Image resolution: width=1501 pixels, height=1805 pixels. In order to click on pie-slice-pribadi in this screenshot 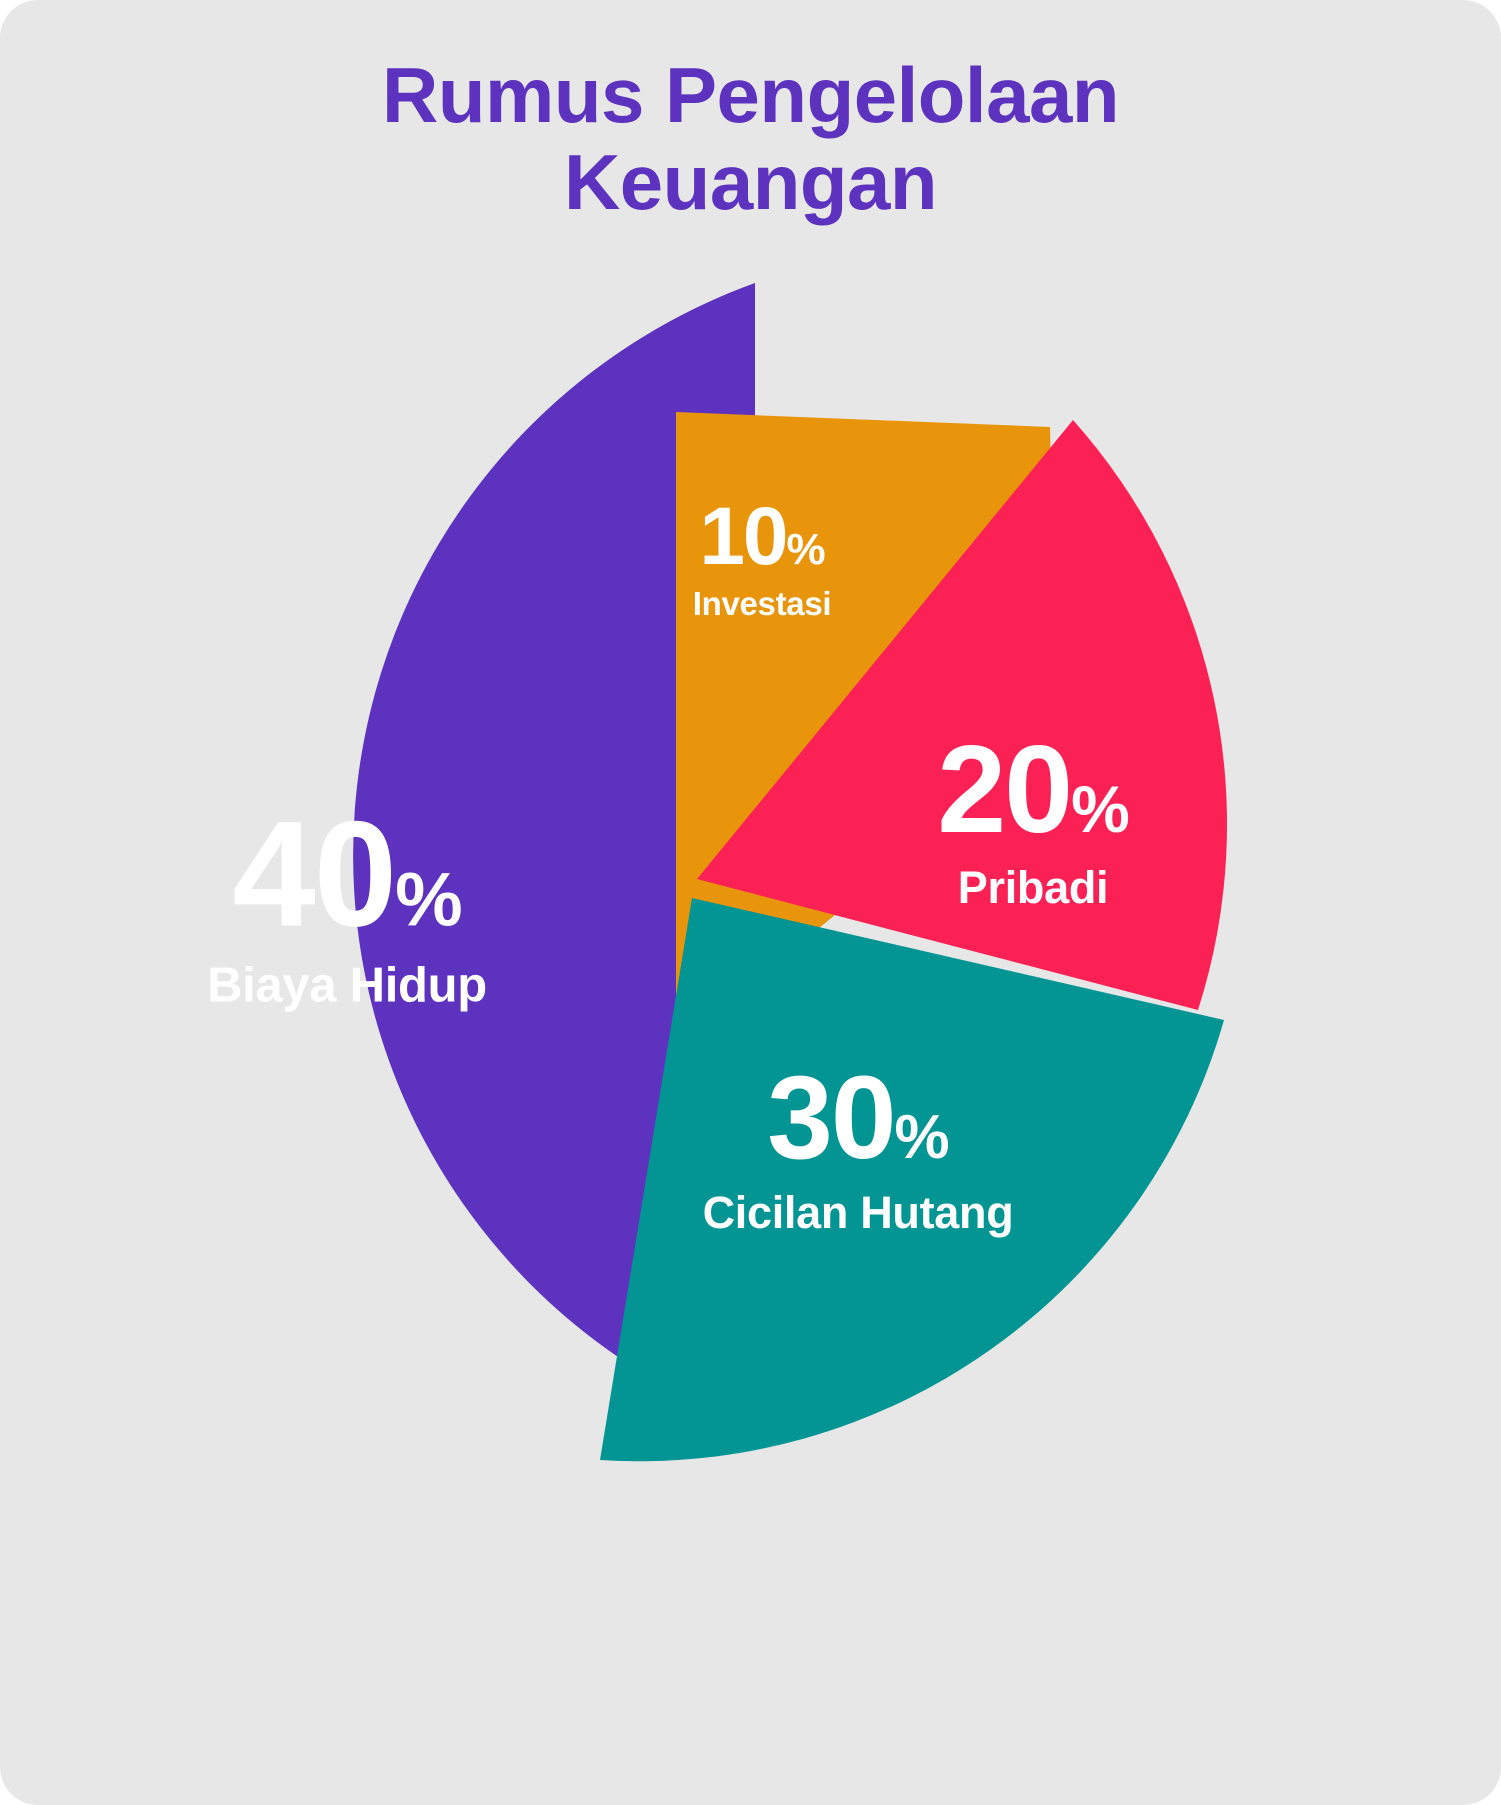, I will do `click(962, 715)`.